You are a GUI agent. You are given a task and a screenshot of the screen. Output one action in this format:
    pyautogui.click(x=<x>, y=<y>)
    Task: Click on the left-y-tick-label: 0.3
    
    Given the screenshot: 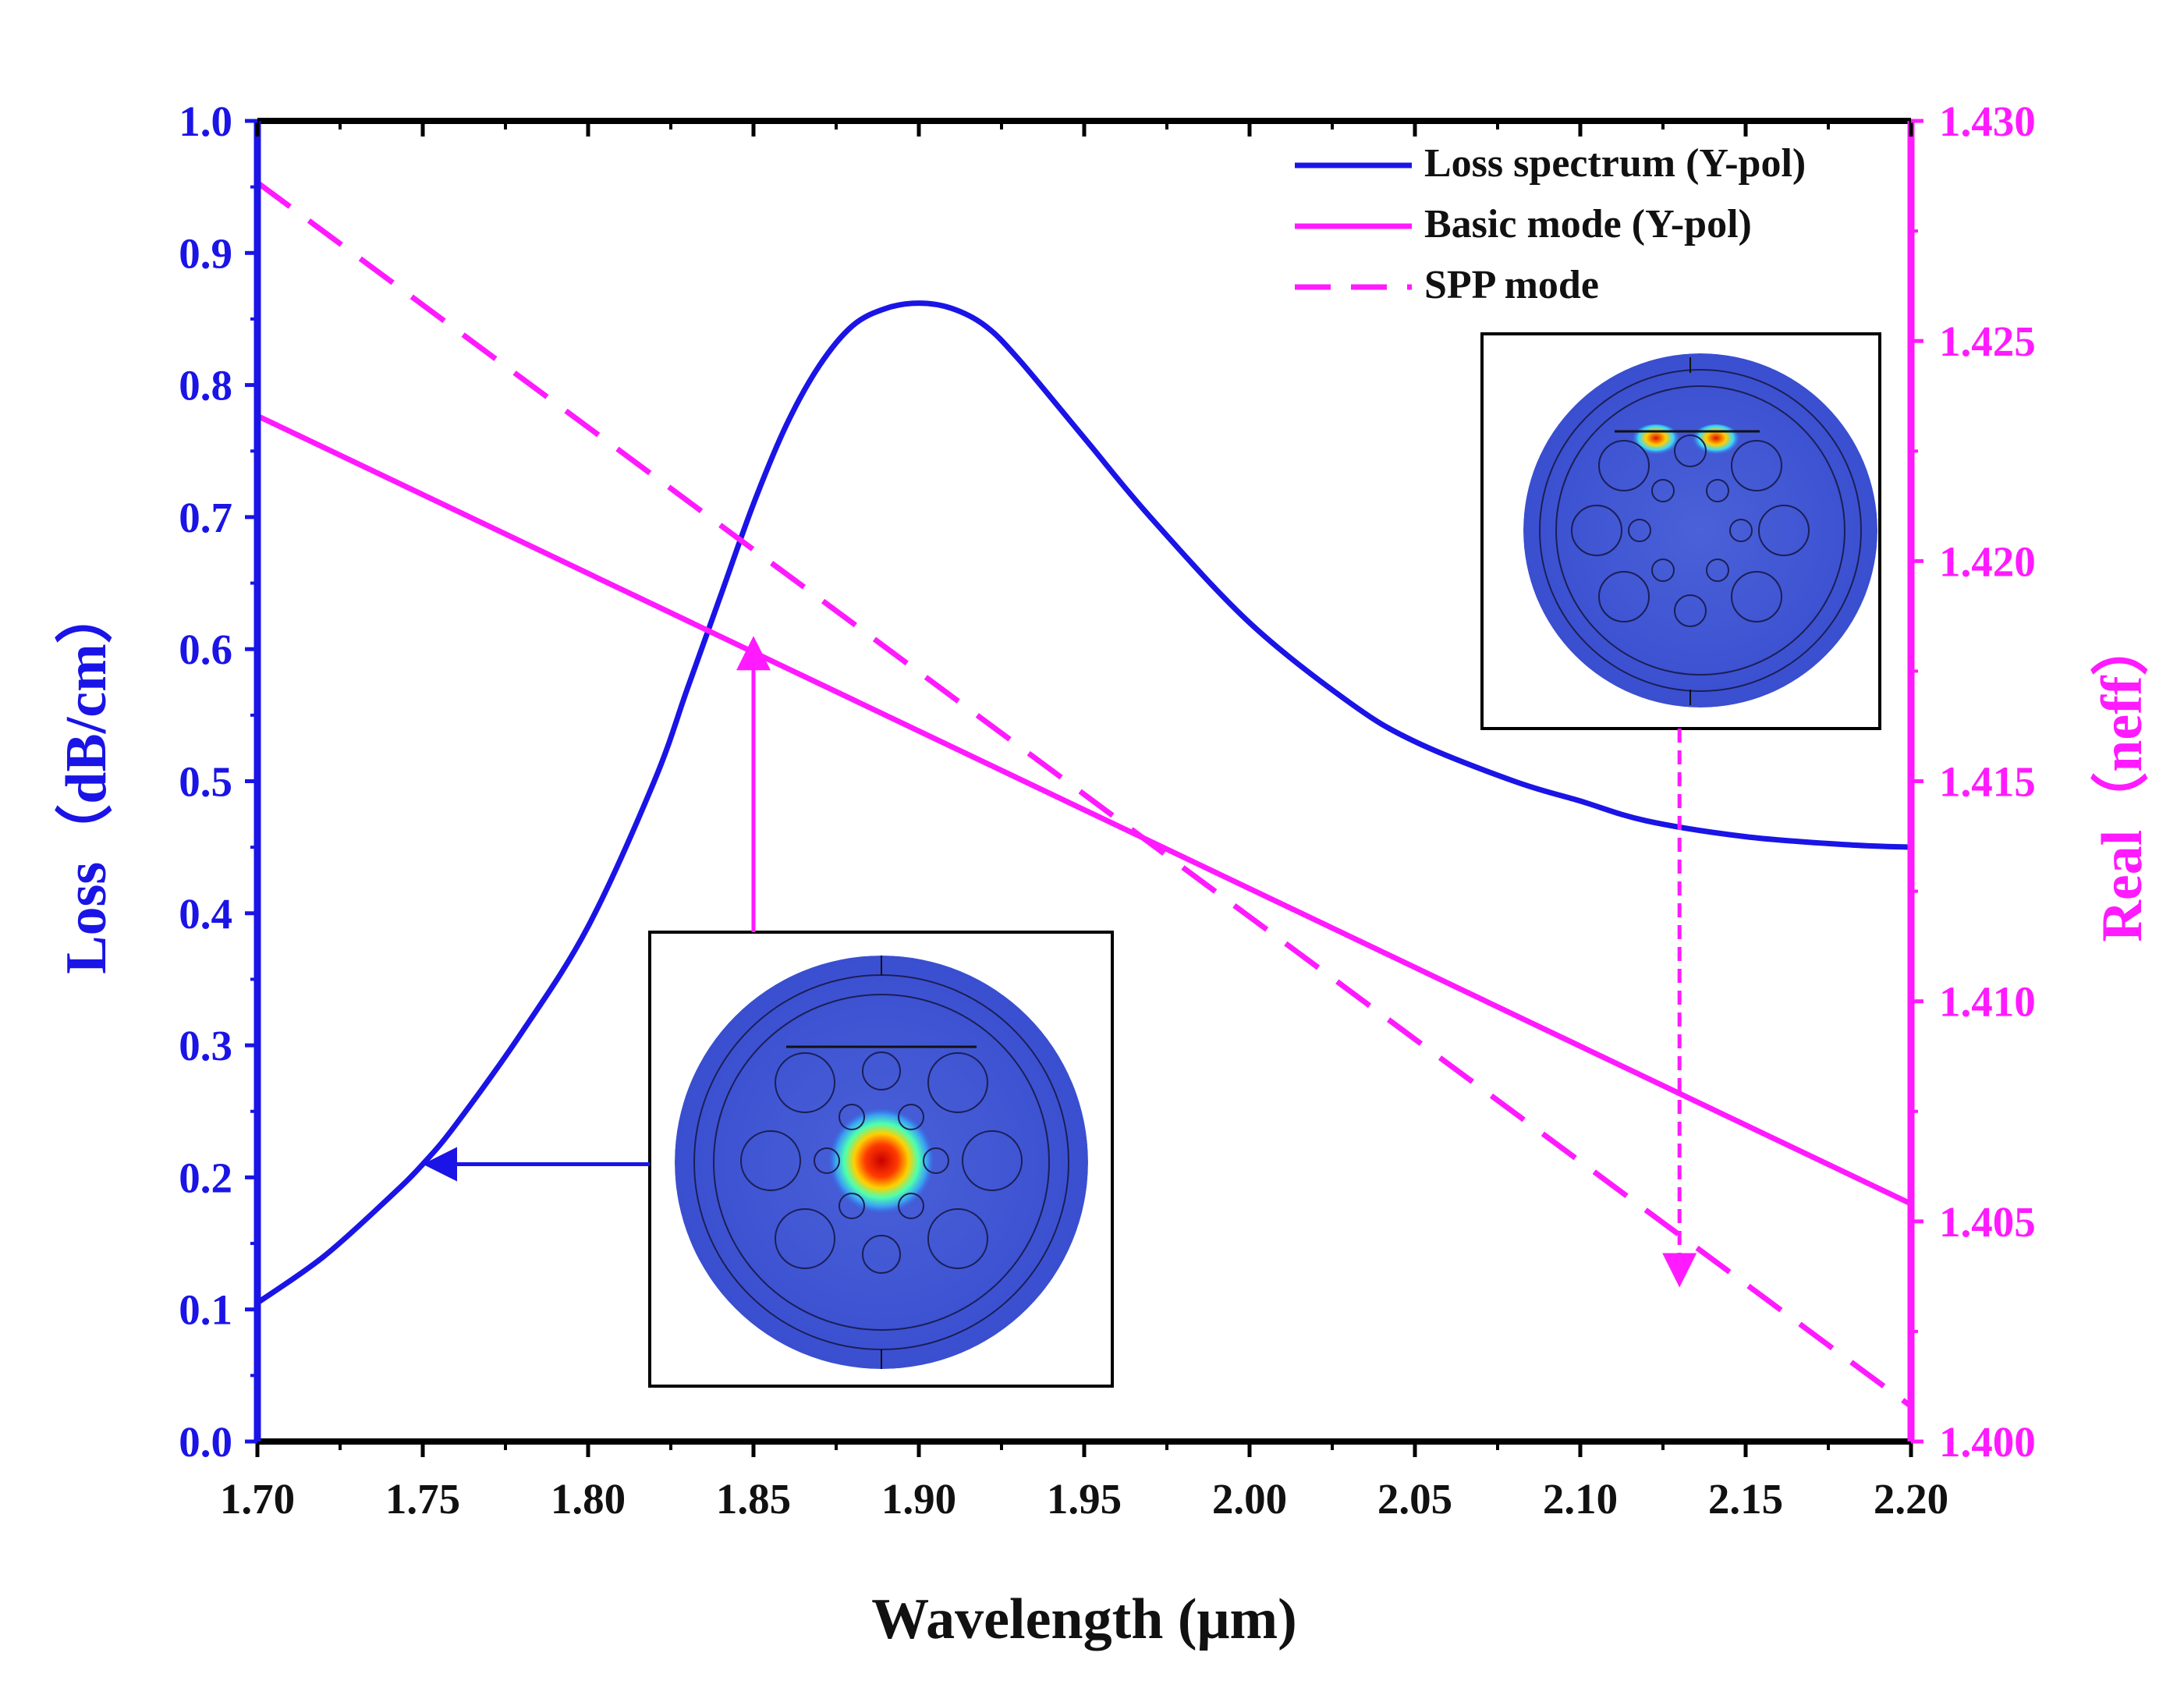 What is the action you would take?
    pyautogui.click(x=206, y=1045)
    